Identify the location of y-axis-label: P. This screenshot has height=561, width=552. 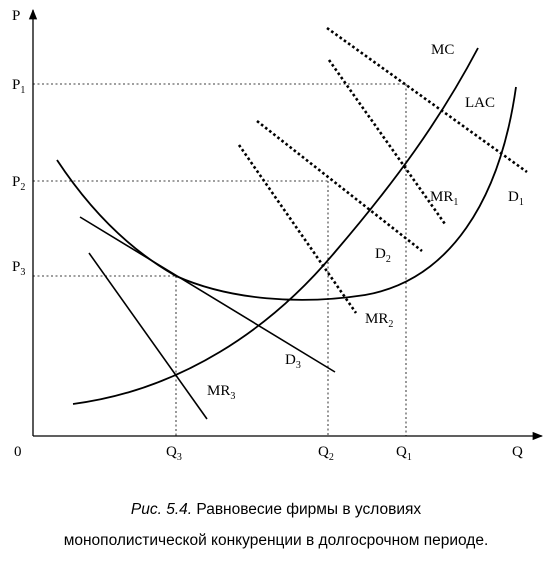
(16, 16).